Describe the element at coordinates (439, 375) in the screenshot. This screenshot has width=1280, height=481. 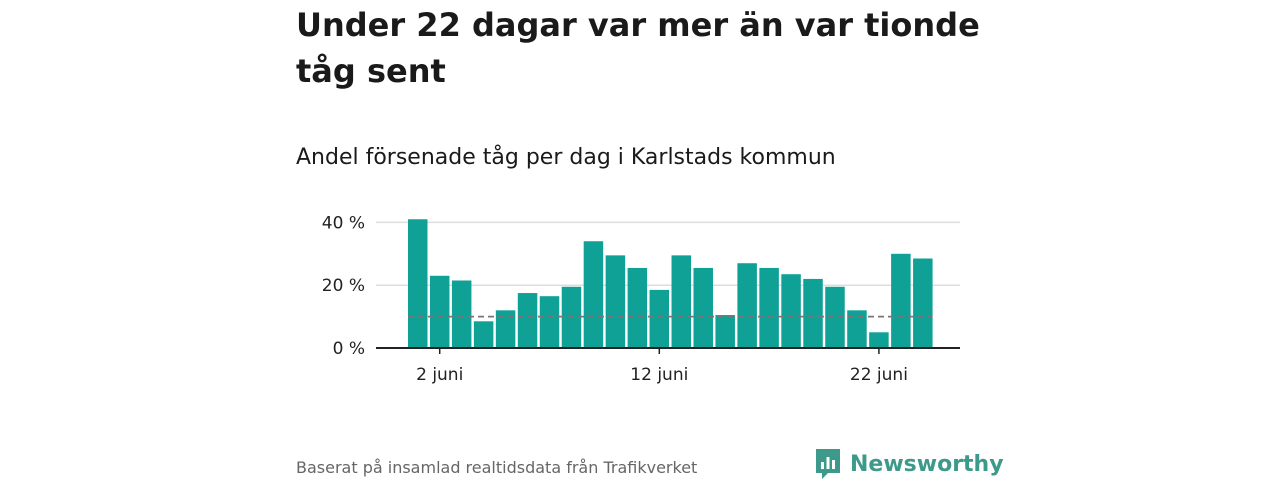
I see `x-tick-label: 2 juni` at that location.